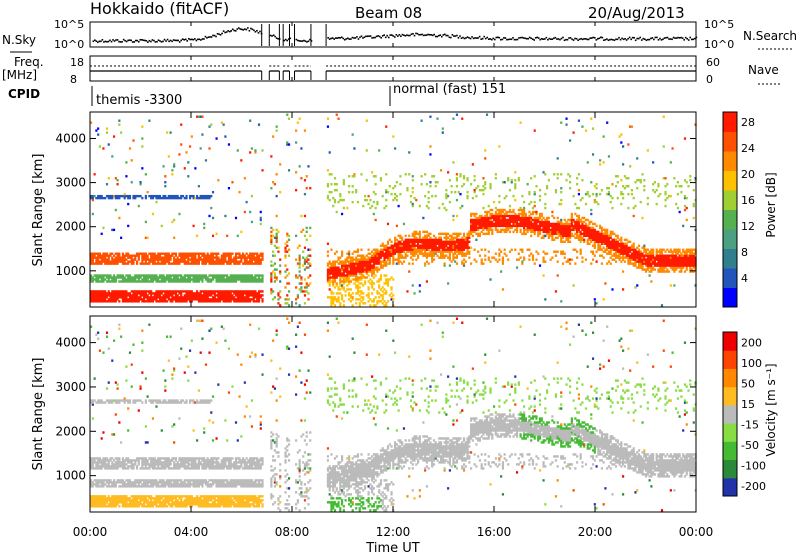 The image size is (800, 554). I want to click on cpid-label: CPID, so click(24, 94).